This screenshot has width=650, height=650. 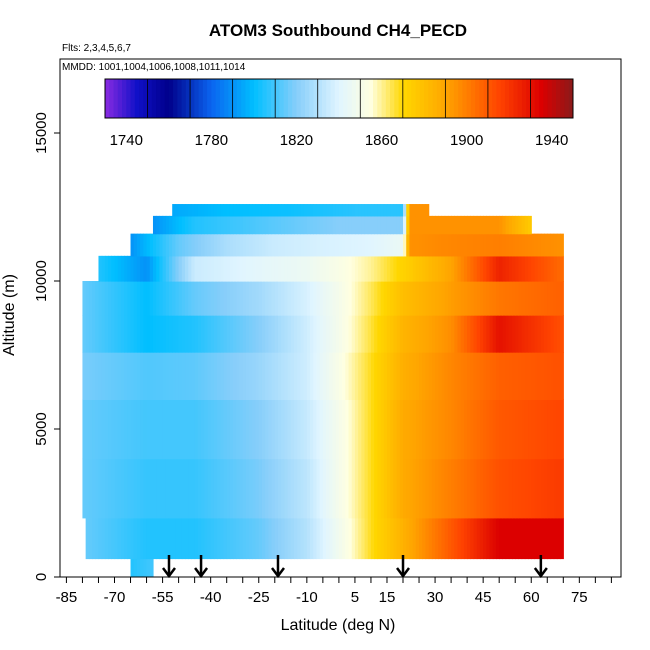 What do you see at coordinates (403, 567) in the screenshot?
I see `down-arrow-icon` at bounding box center [403, 567].